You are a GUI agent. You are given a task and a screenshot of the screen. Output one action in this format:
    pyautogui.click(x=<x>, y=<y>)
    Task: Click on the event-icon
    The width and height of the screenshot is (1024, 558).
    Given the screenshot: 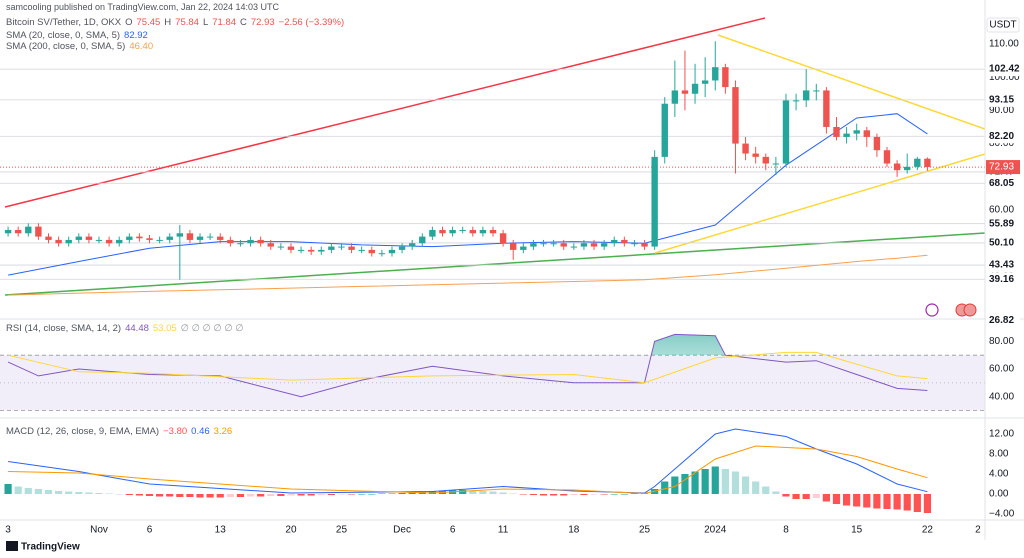 What is the action you would take?
    pyautogui.click(x=932, y=310)
    